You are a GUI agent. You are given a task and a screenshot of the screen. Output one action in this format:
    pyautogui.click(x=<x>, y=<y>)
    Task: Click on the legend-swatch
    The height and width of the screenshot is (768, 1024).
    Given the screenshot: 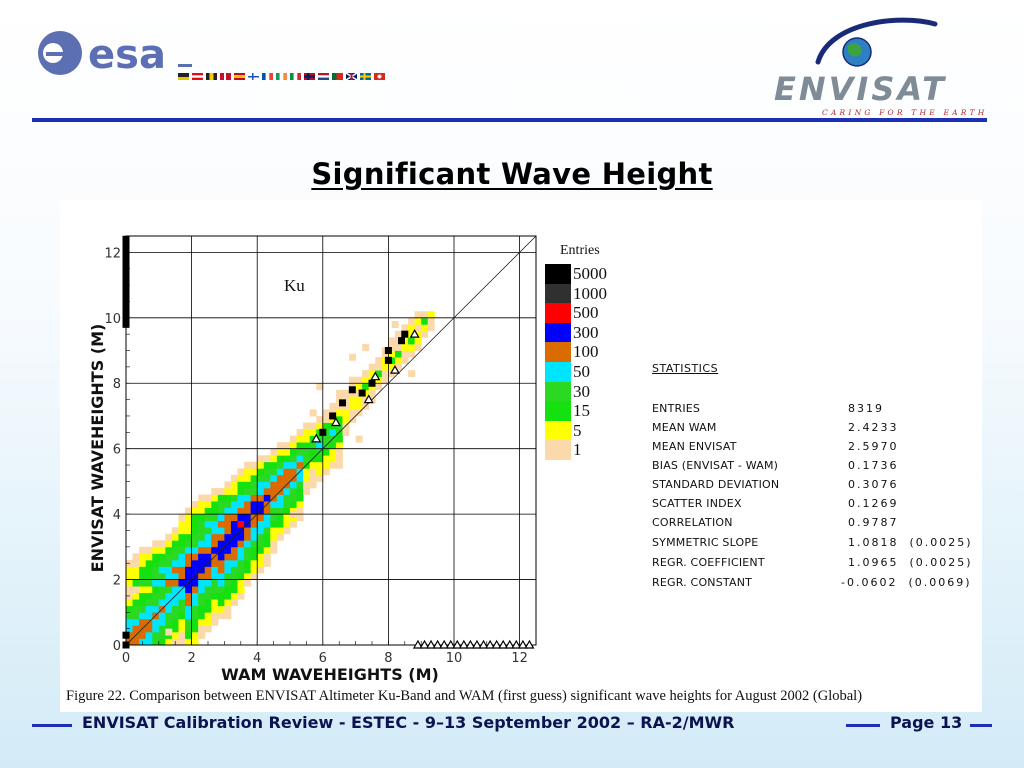 What is the action you would take?
    pyautogui.click(x=558, y=391)
    